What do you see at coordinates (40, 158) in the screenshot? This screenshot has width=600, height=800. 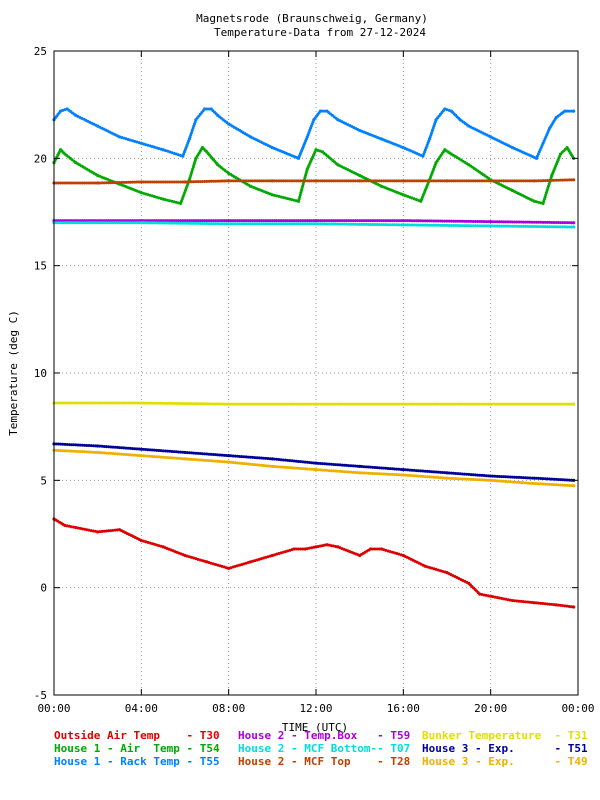 I see `y-tick-label: 20` at bounding box center [40, 158].